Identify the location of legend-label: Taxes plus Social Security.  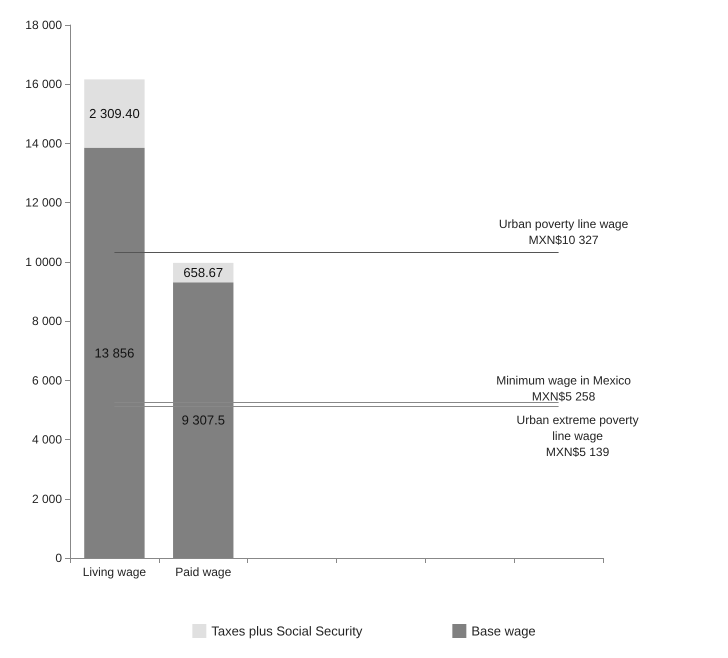
(287, 631).